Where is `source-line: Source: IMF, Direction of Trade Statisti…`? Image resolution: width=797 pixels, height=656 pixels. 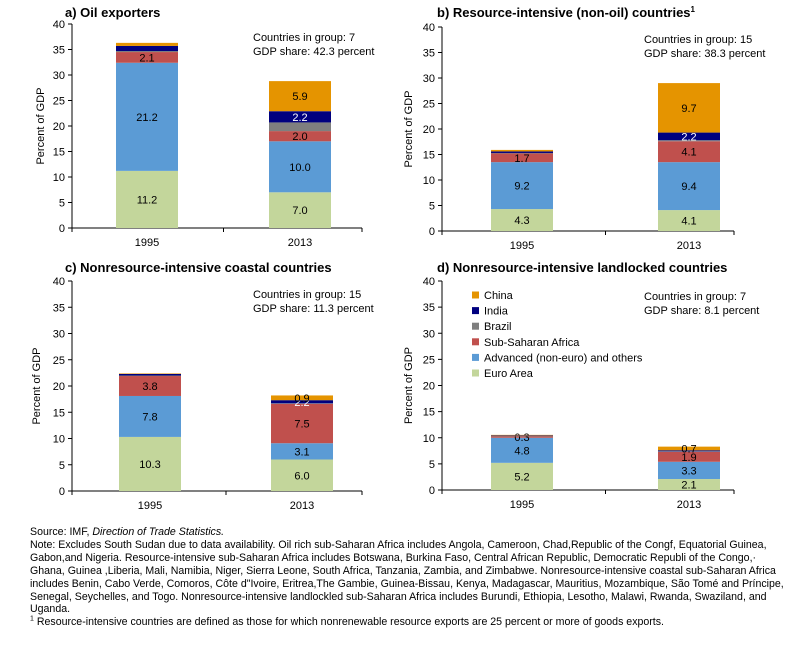
source-line: Source: IMF, Direction of Trade Statisti… is located at coordinates (410, 532).